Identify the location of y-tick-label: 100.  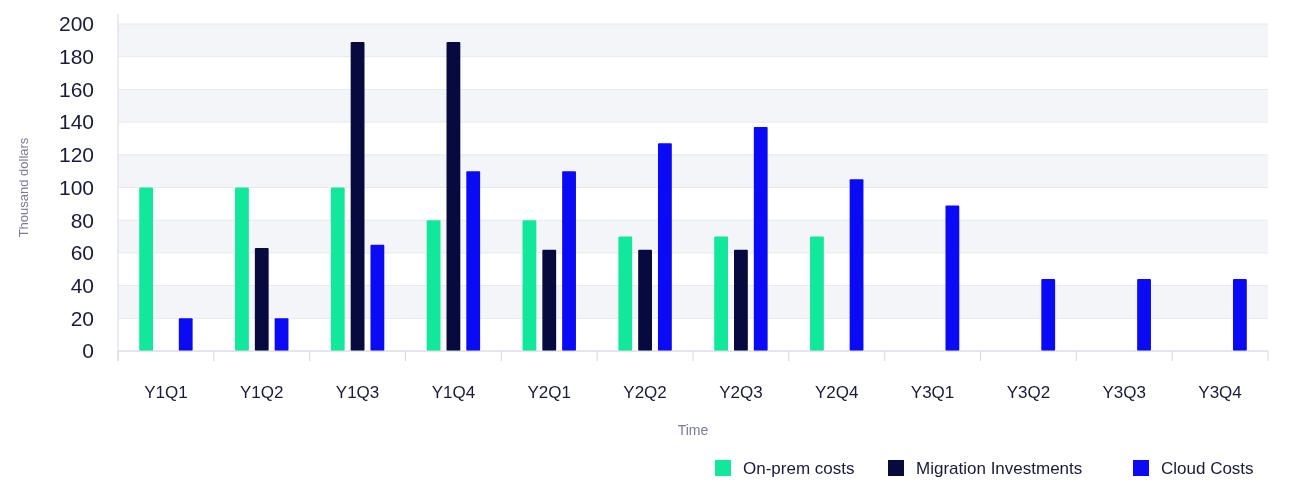
(76, 187).